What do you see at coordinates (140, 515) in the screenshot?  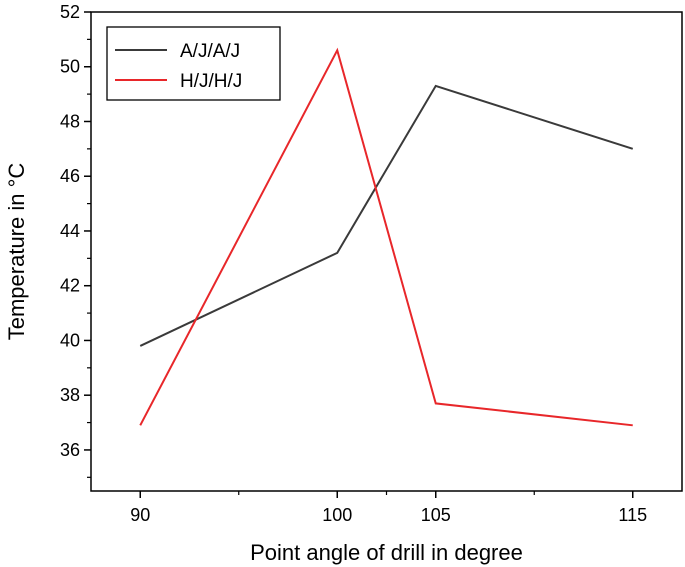 I see `x-tick-label: 90` at bounding box center [140, 515].